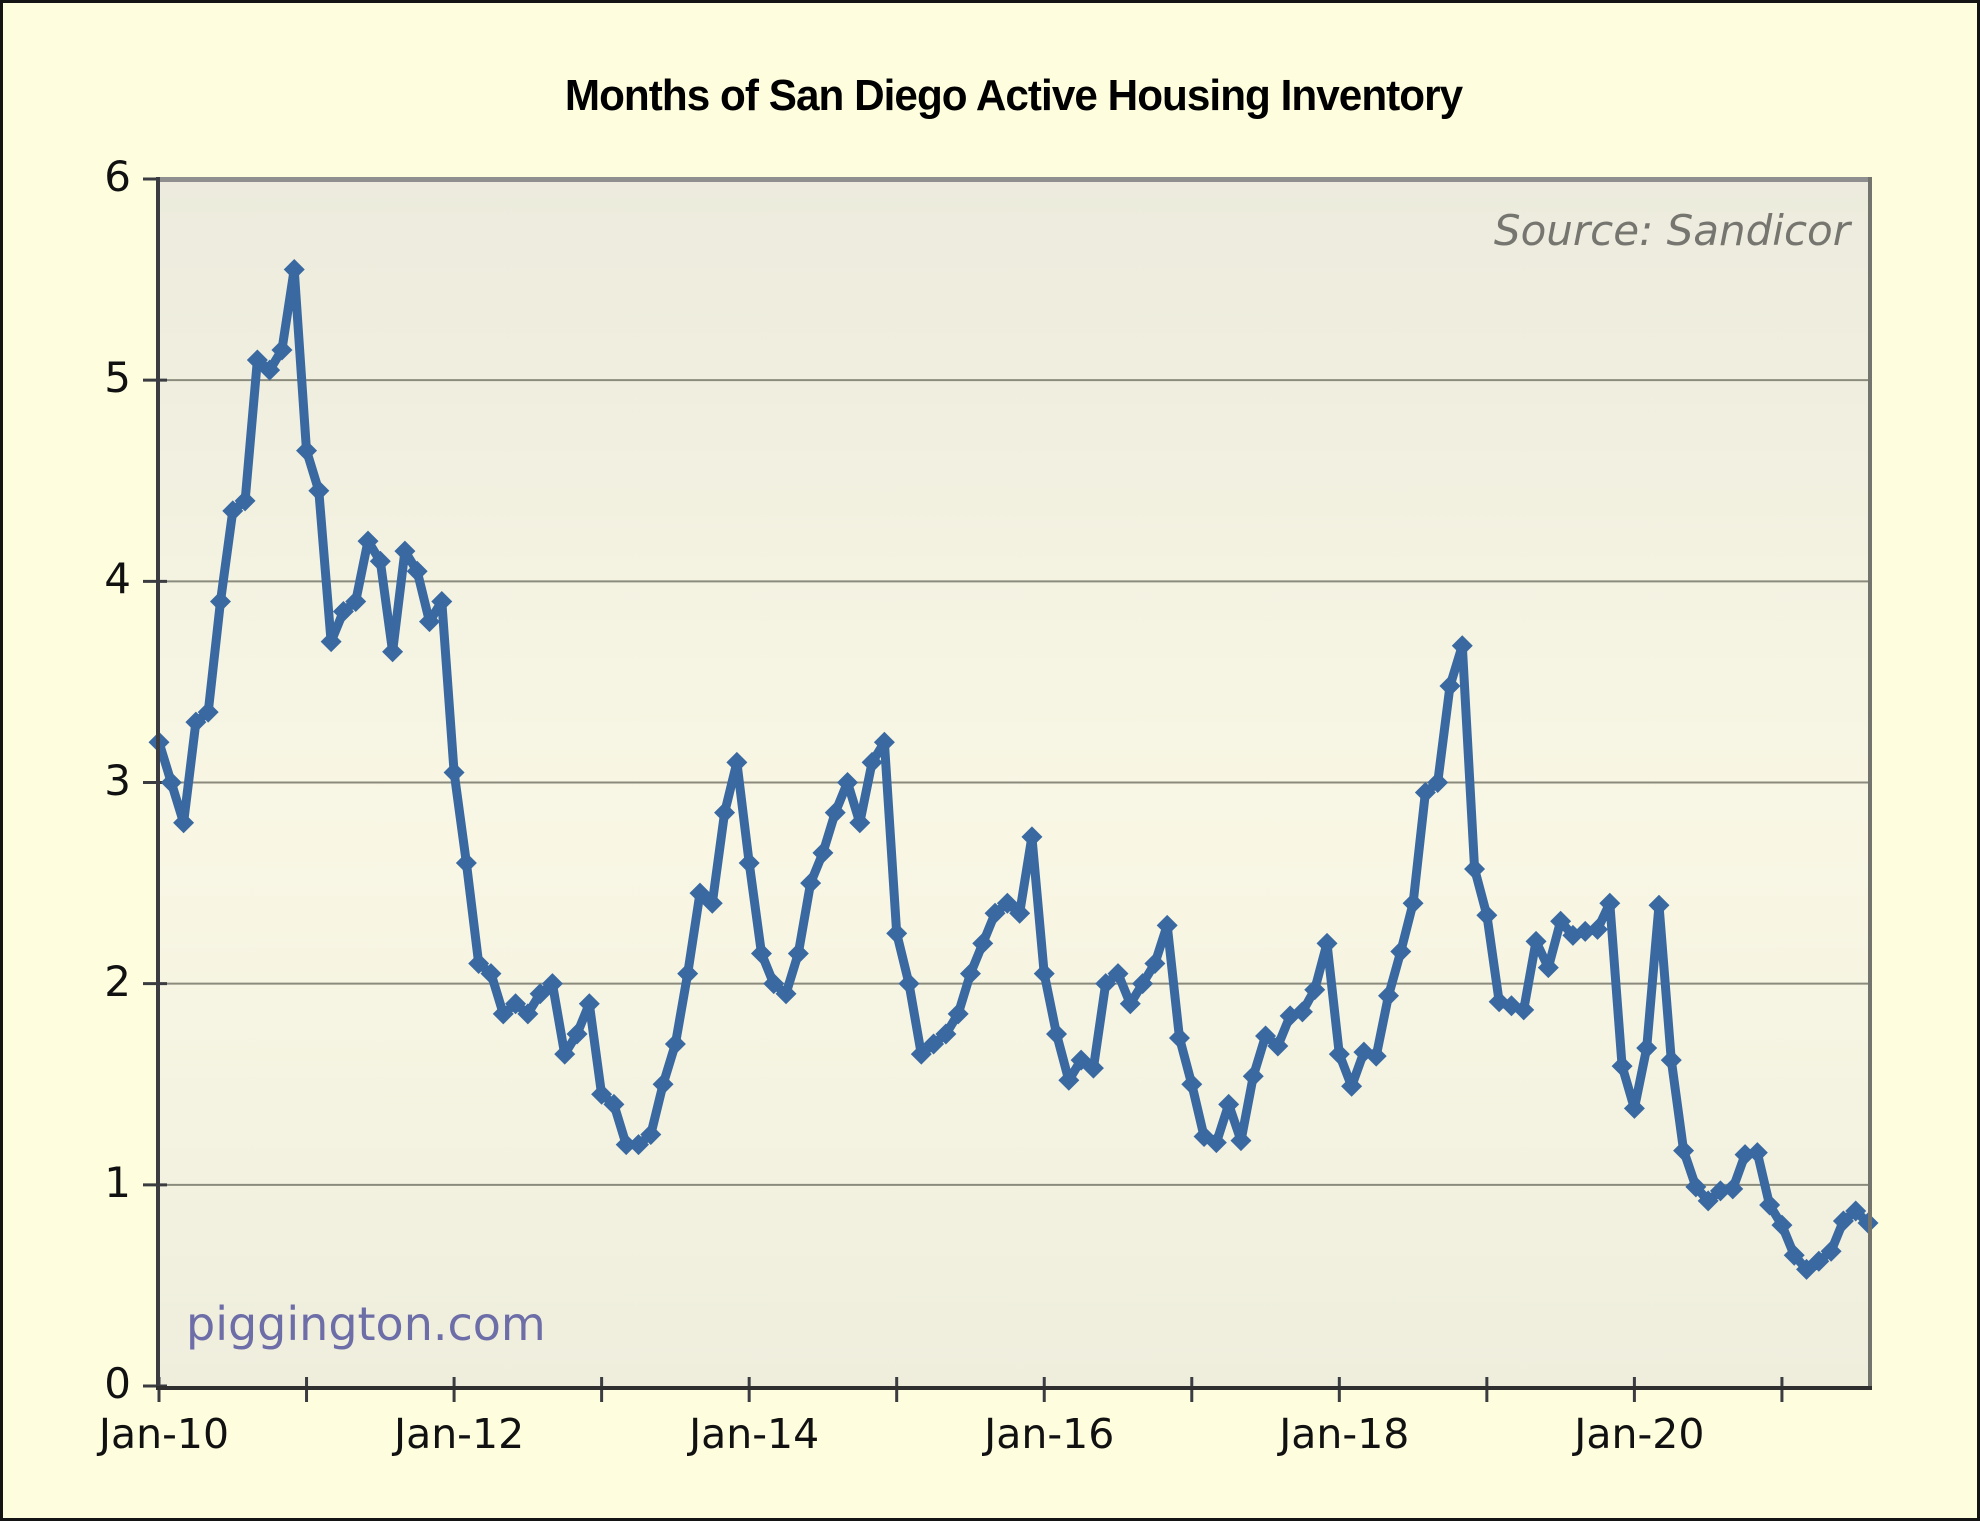  What do you see at coordinates (1344, 1434) in the screenshot?
I see `x-axis-label: Jan-18` at bounding box center [1344, 1434].